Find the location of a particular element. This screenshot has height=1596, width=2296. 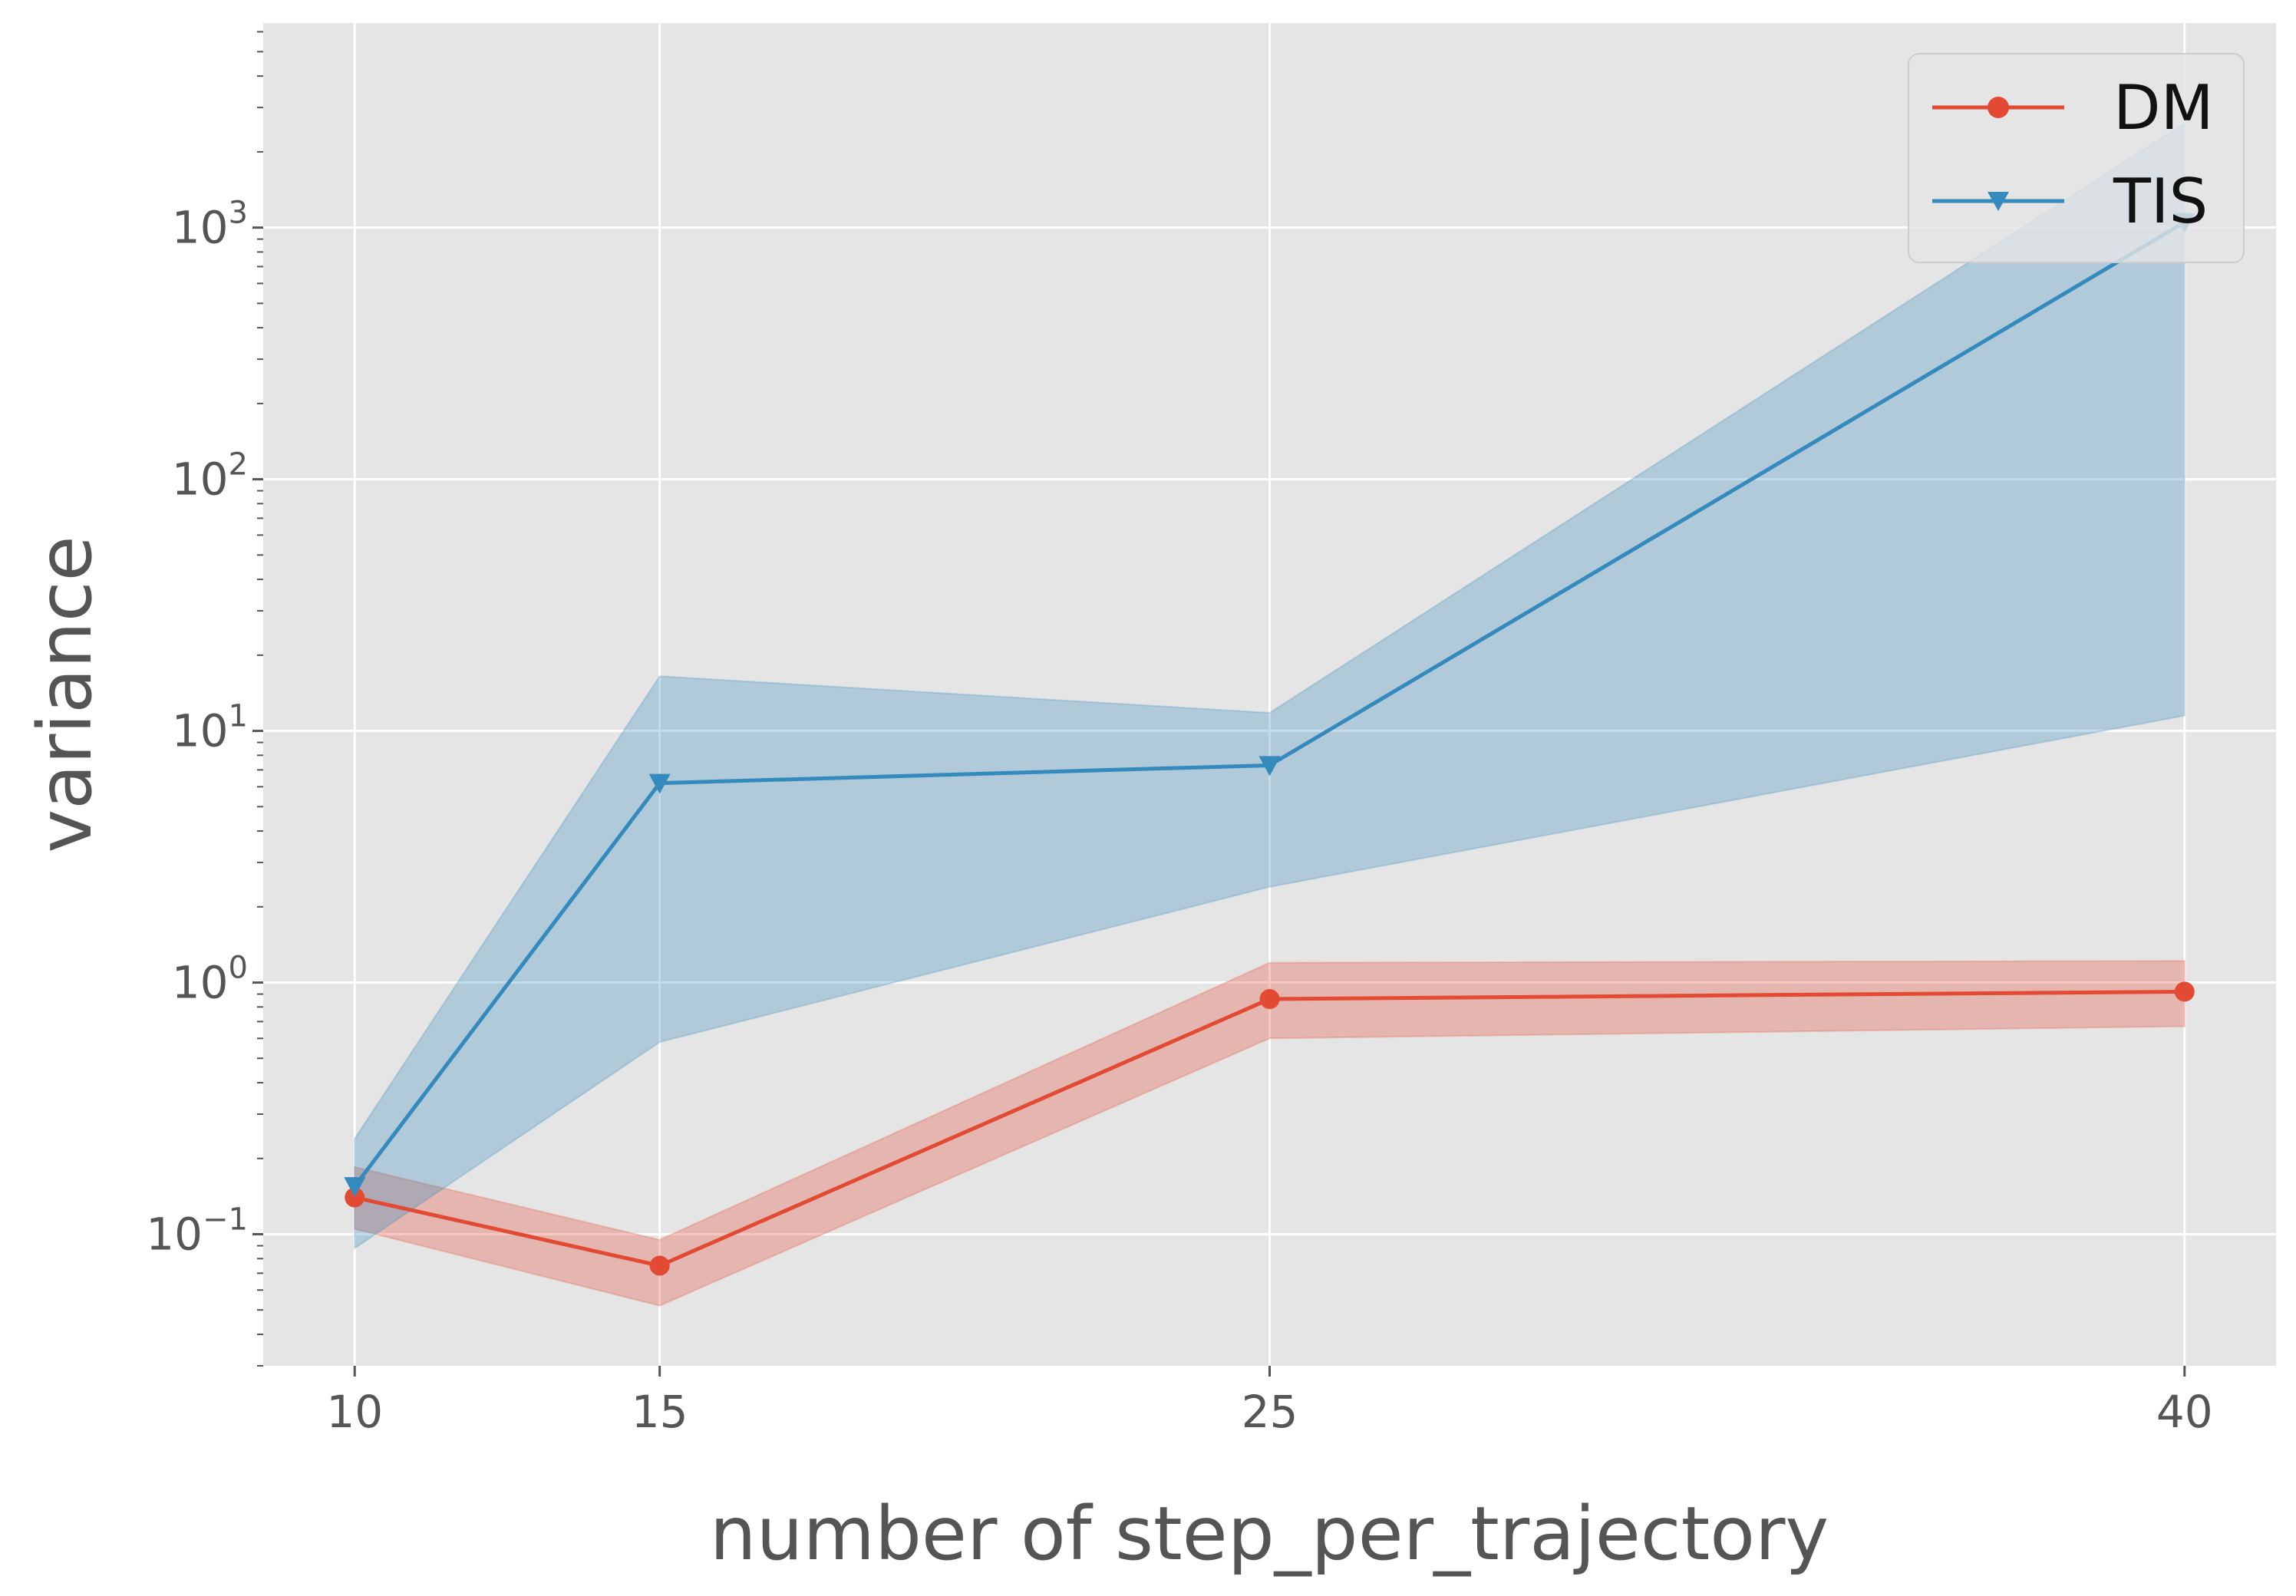

y-tick-label: 10³ is located at coordinates (210, 225).